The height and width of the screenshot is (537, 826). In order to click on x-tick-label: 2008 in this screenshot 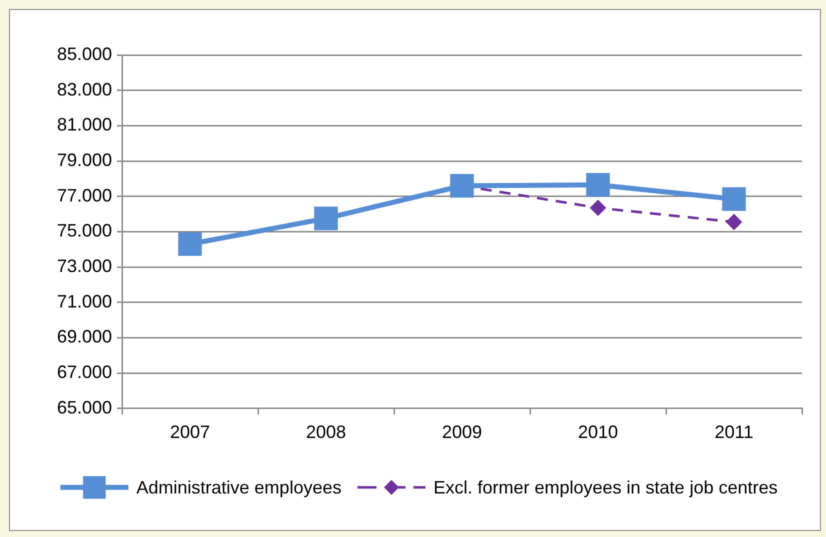, I will do `click(326, 432)`.